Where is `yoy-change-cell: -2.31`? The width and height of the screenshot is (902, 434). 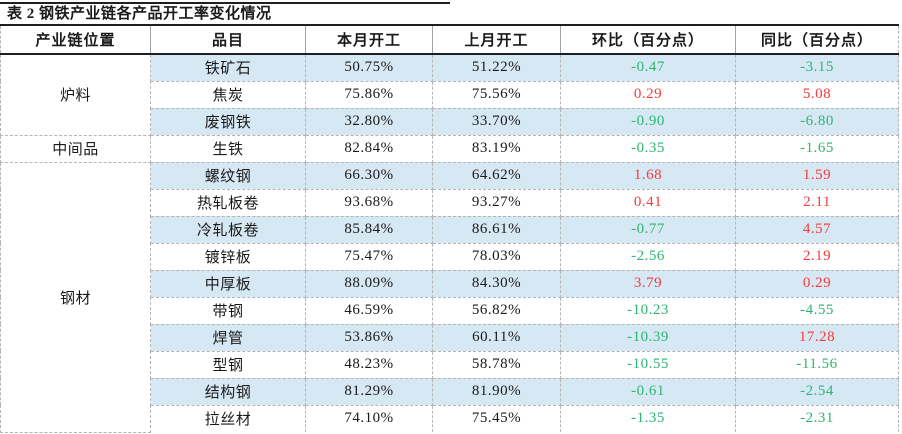
yoy-change-cell: -2.31 is located at coordinates (817, 418).